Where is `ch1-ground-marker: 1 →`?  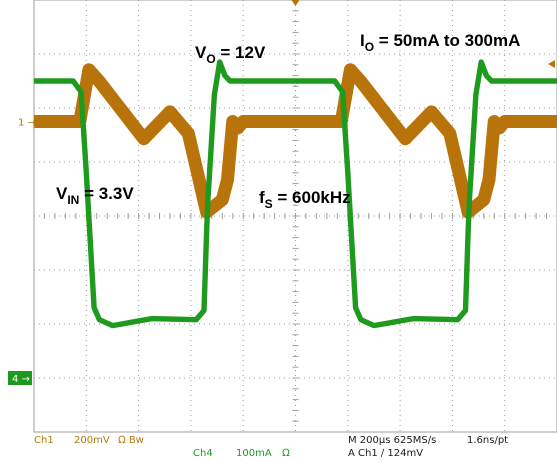
ch1-ground-marker: 1 → is located at coordinates (27, 123).